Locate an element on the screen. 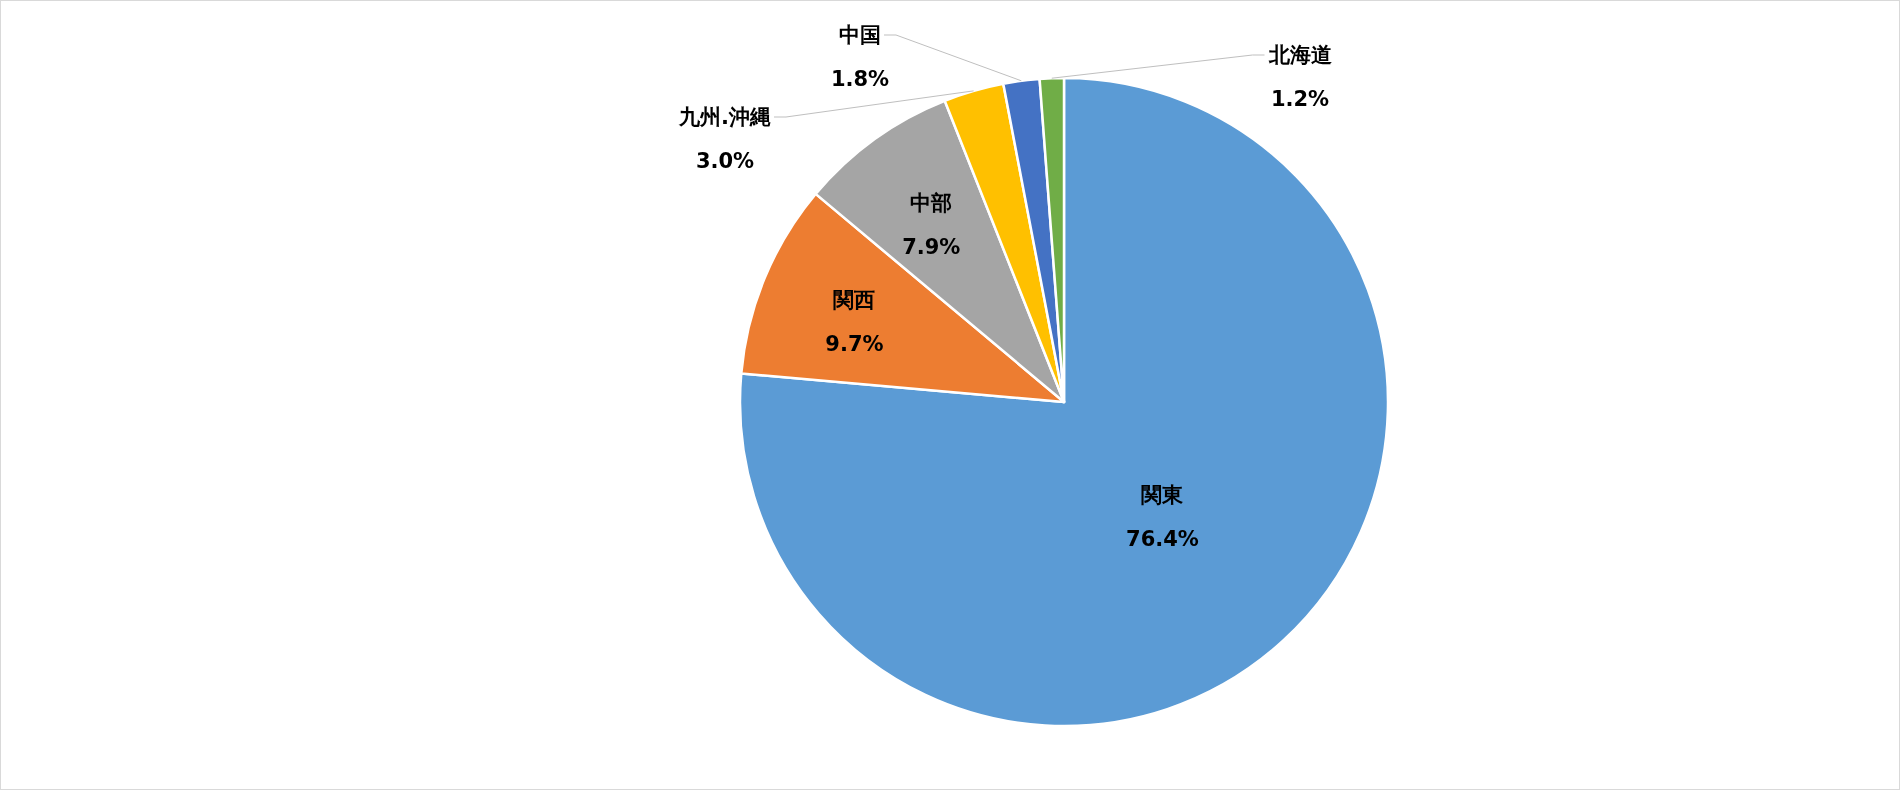 The image size is (1900, 790). data-label: 9.7% is located at coordinates (854, 344).